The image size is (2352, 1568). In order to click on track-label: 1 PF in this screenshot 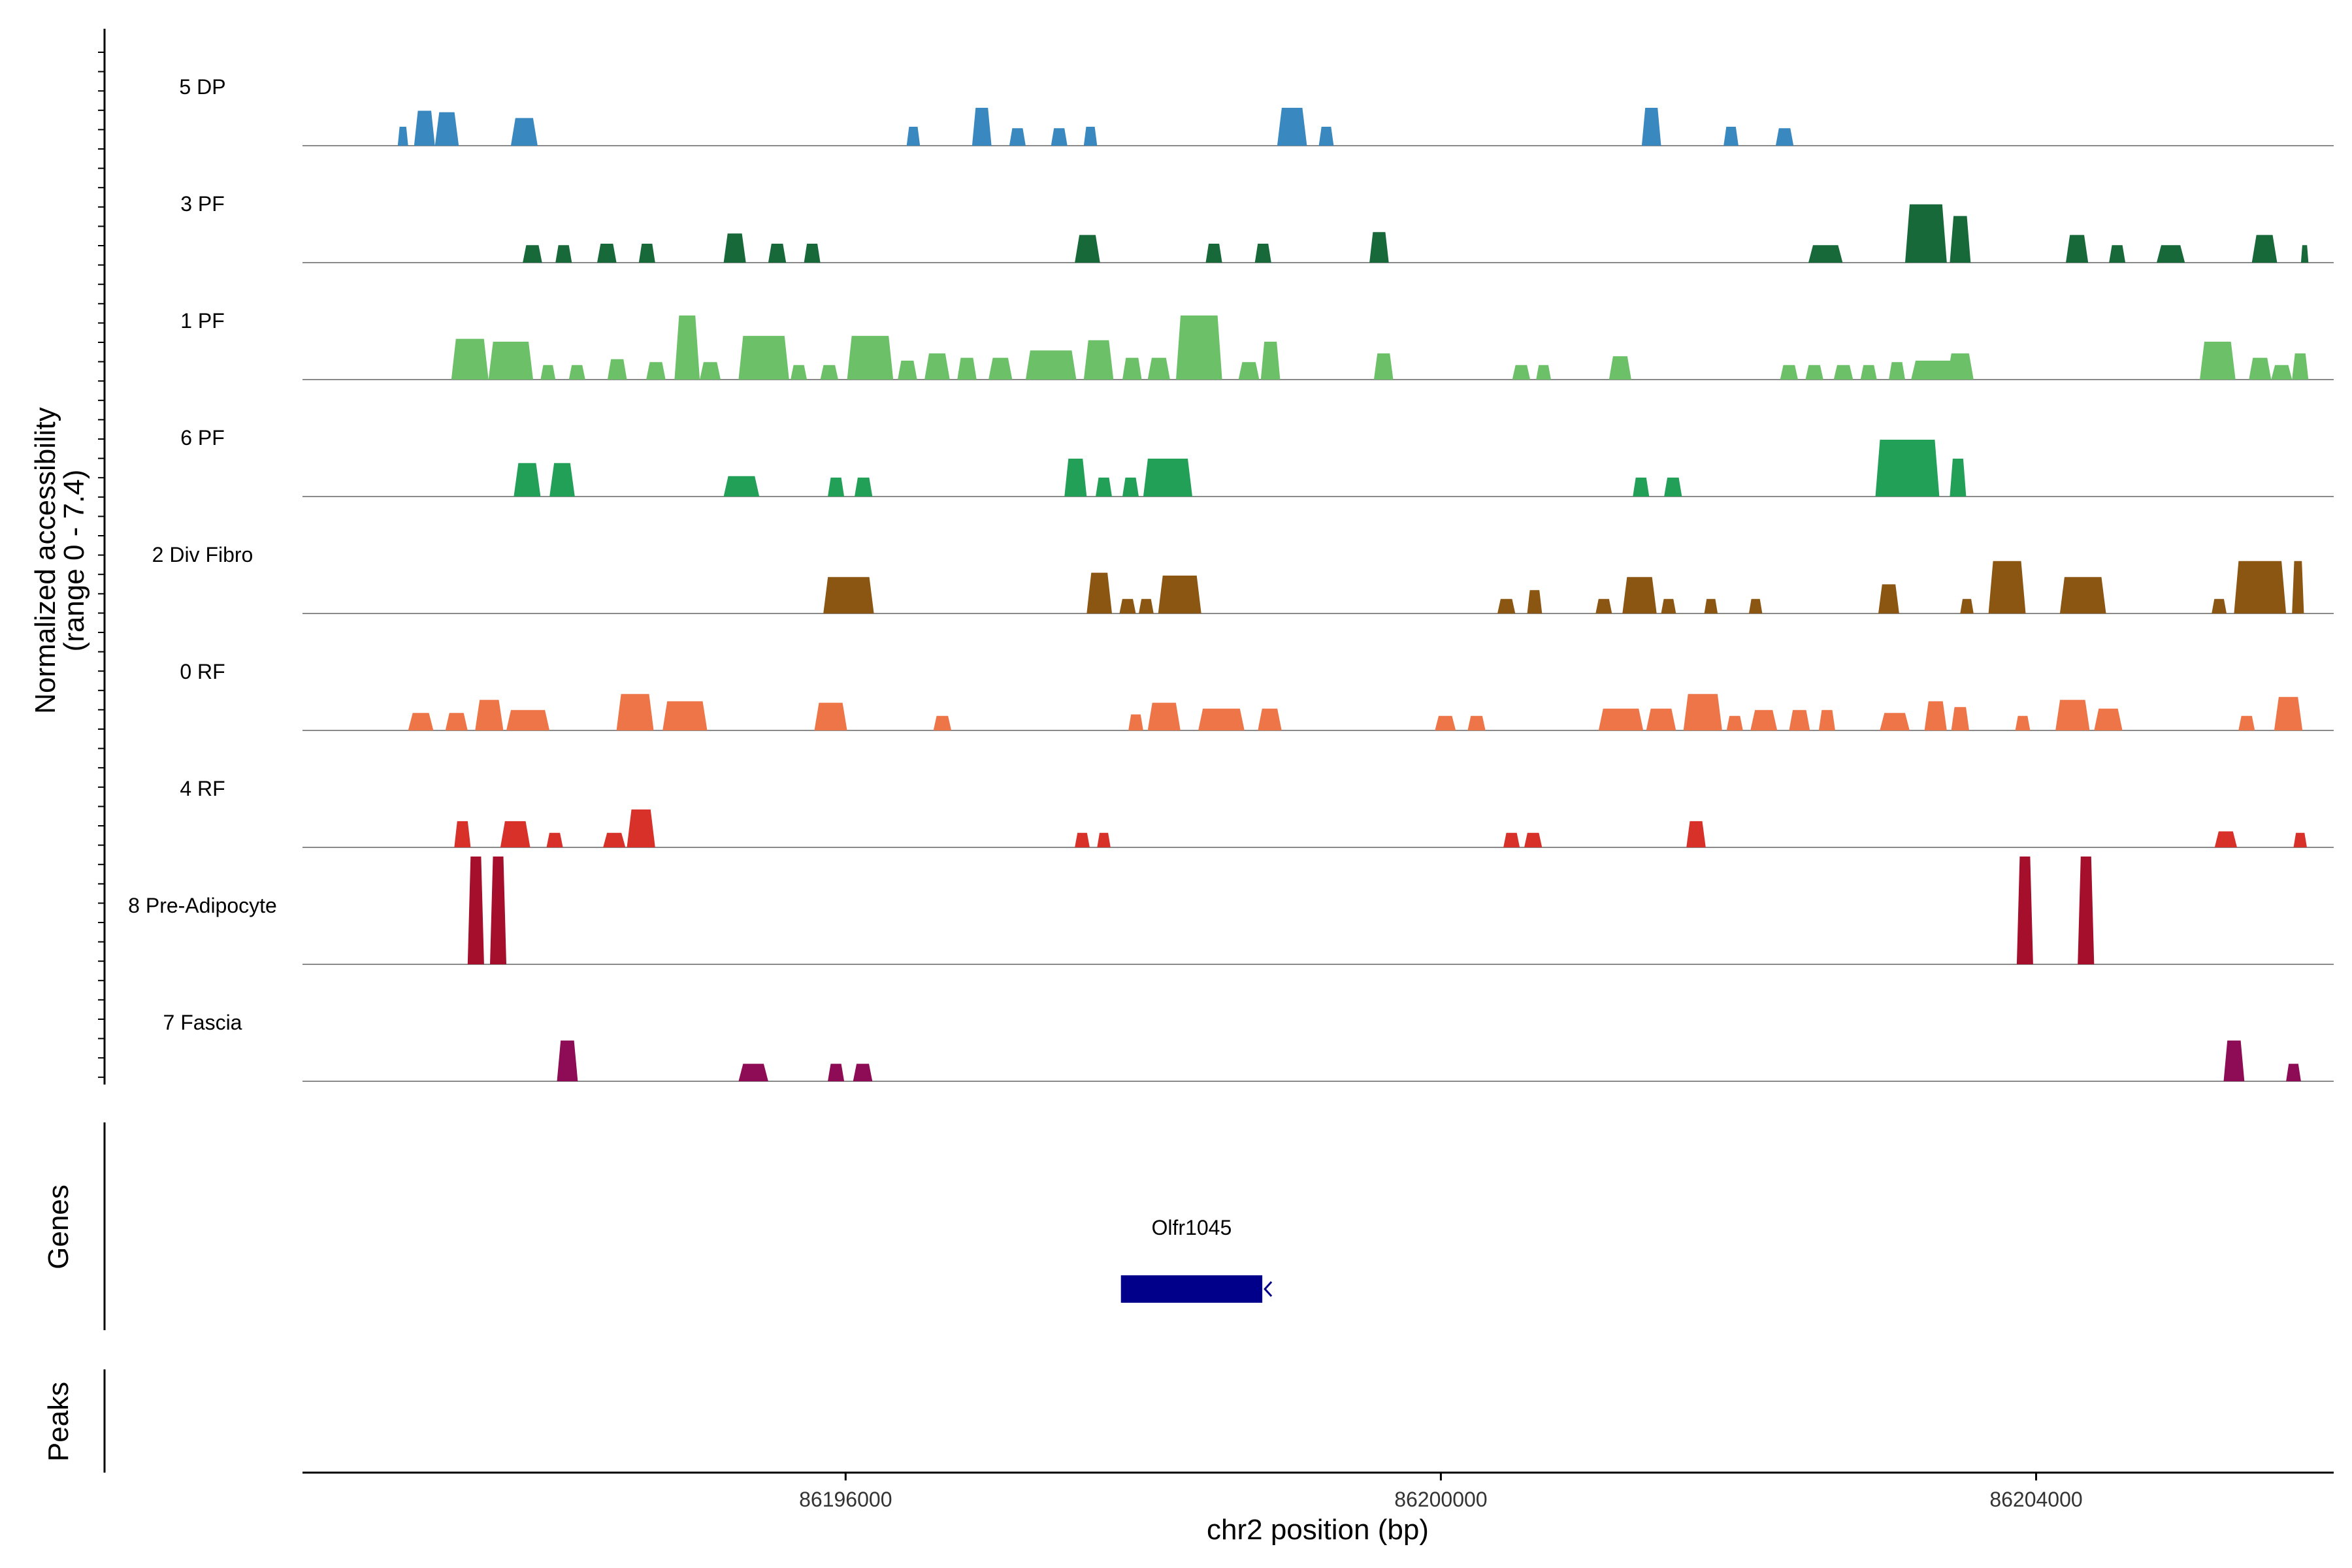, I will do `click(202, 321)`.